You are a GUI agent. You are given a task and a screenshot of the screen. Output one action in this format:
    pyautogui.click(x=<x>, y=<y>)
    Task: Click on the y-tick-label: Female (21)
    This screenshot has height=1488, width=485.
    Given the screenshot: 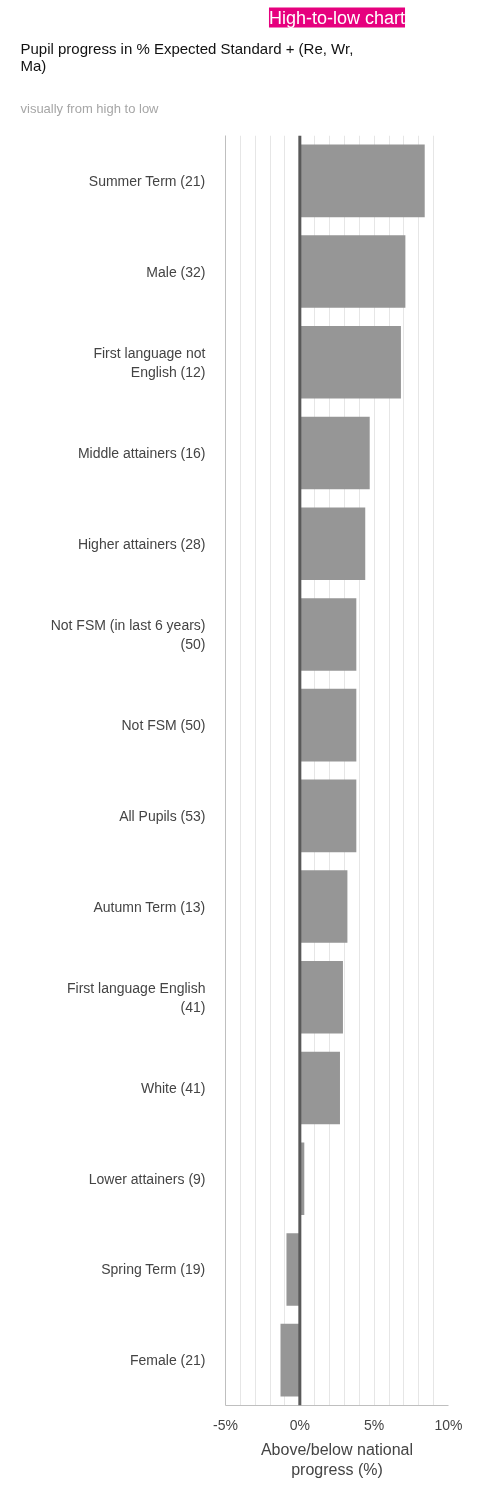 What is the action you would take?
    pyautogui.click(x=168, y=1360)
    